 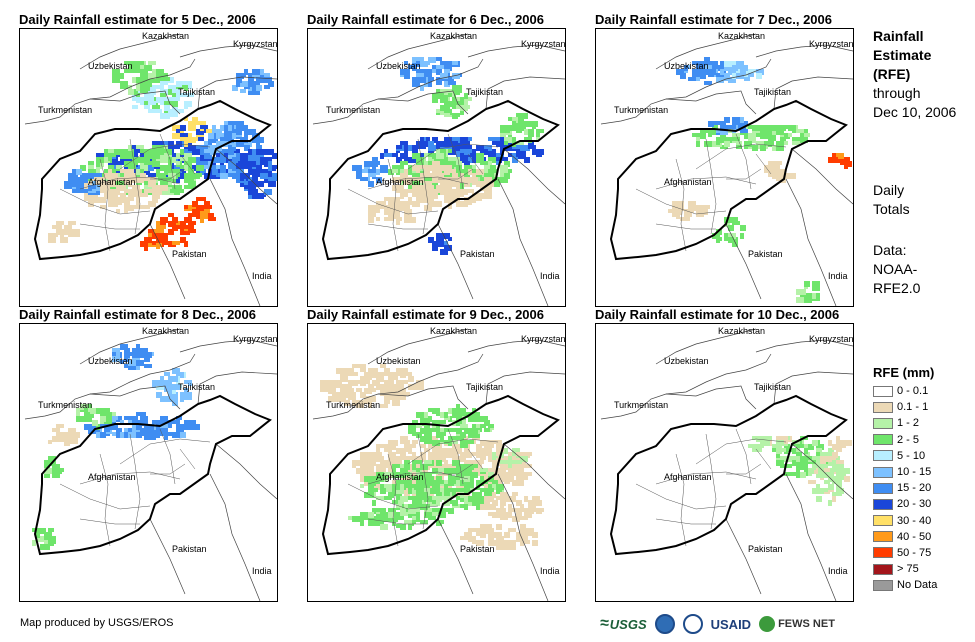 I want to click on country-label-afghanistan: Afghanistan, so click(x=688, y=182).